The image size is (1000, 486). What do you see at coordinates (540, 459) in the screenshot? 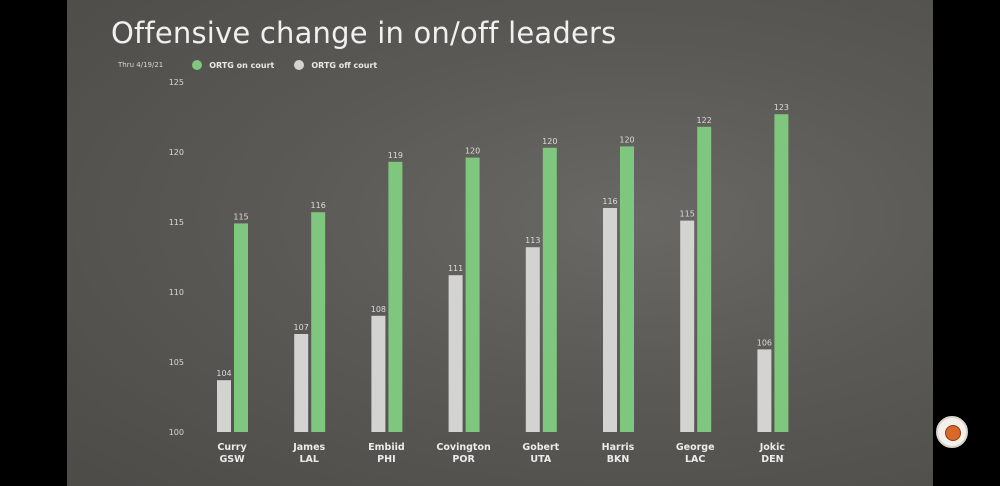
I see `x-tick-label-team: UTA` at bounding box center [540, 459].